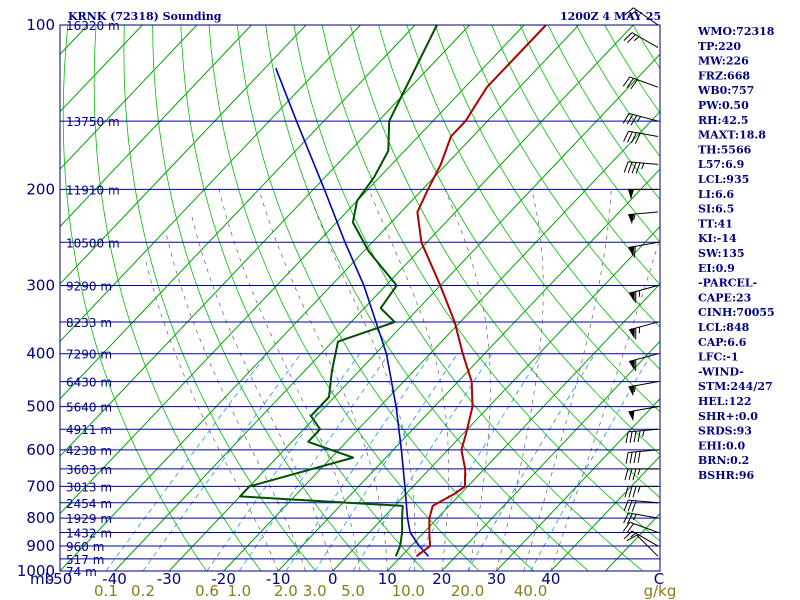 This screenshot has width=800, height=600. Describe the element at coordinates (89, 355) in the screenshot. I see `height-label: 7290 m` at that location.